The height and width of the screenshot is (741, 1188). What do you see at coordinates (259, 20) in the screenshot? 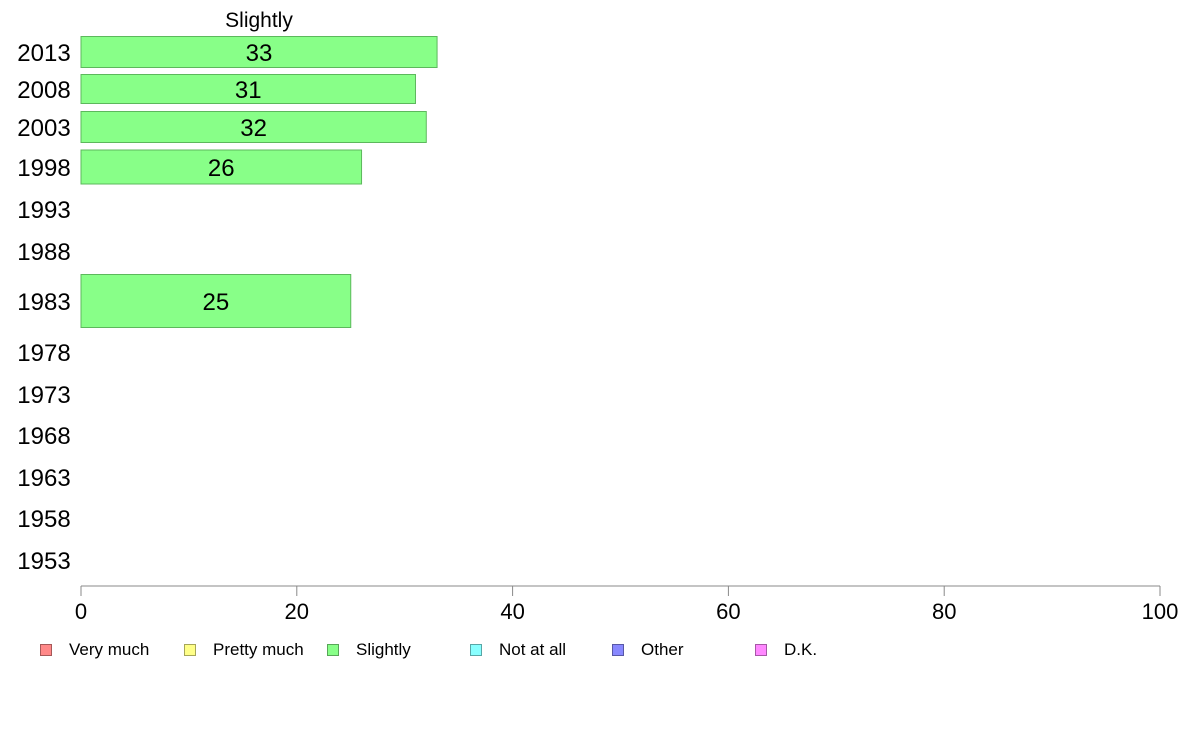
I see `chart-title: Slightly` at bounding box center [259, 20].